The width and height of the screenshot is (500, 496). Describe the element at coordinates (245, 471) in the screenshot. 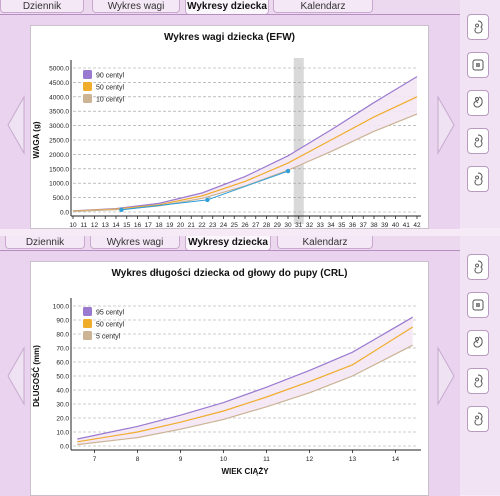

I see `x-axis-label: WIEK CIĄŻY` at that location.